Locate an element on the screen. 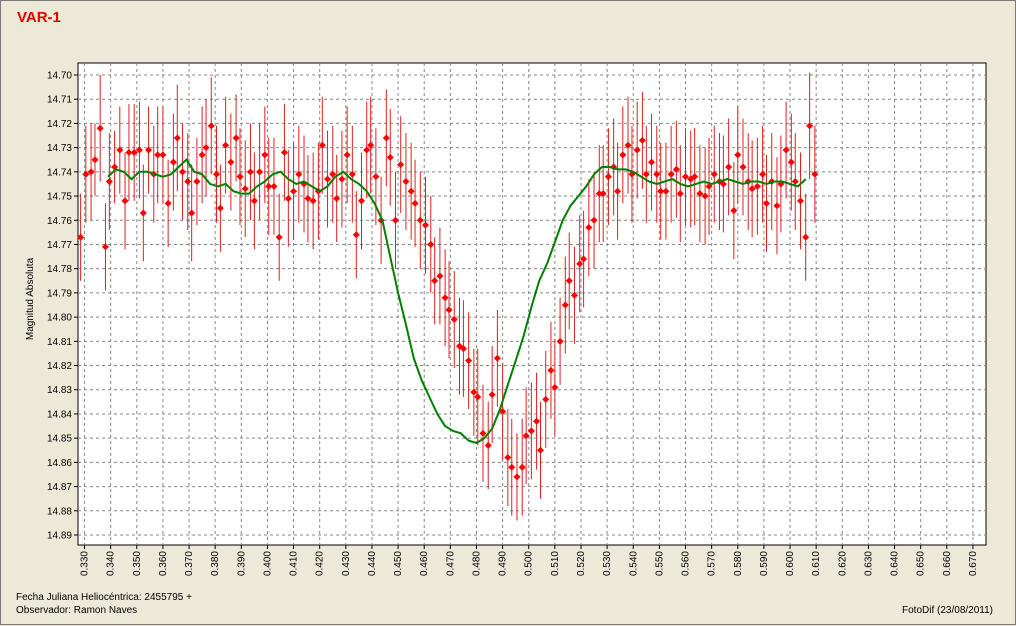  x-tick-label: 0.670 is located at coordinates (973, 563).